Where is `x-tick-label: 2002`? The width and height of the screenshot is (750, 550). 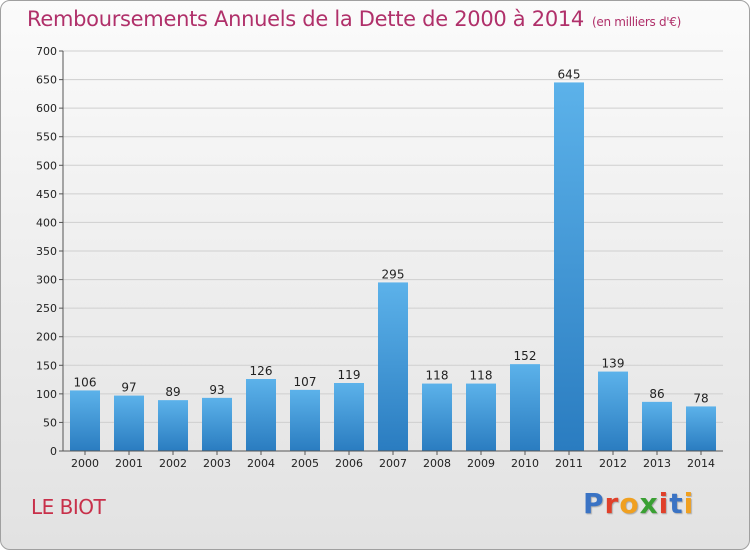
x-tick-label: 2002 is located at coordinates (173, 463).